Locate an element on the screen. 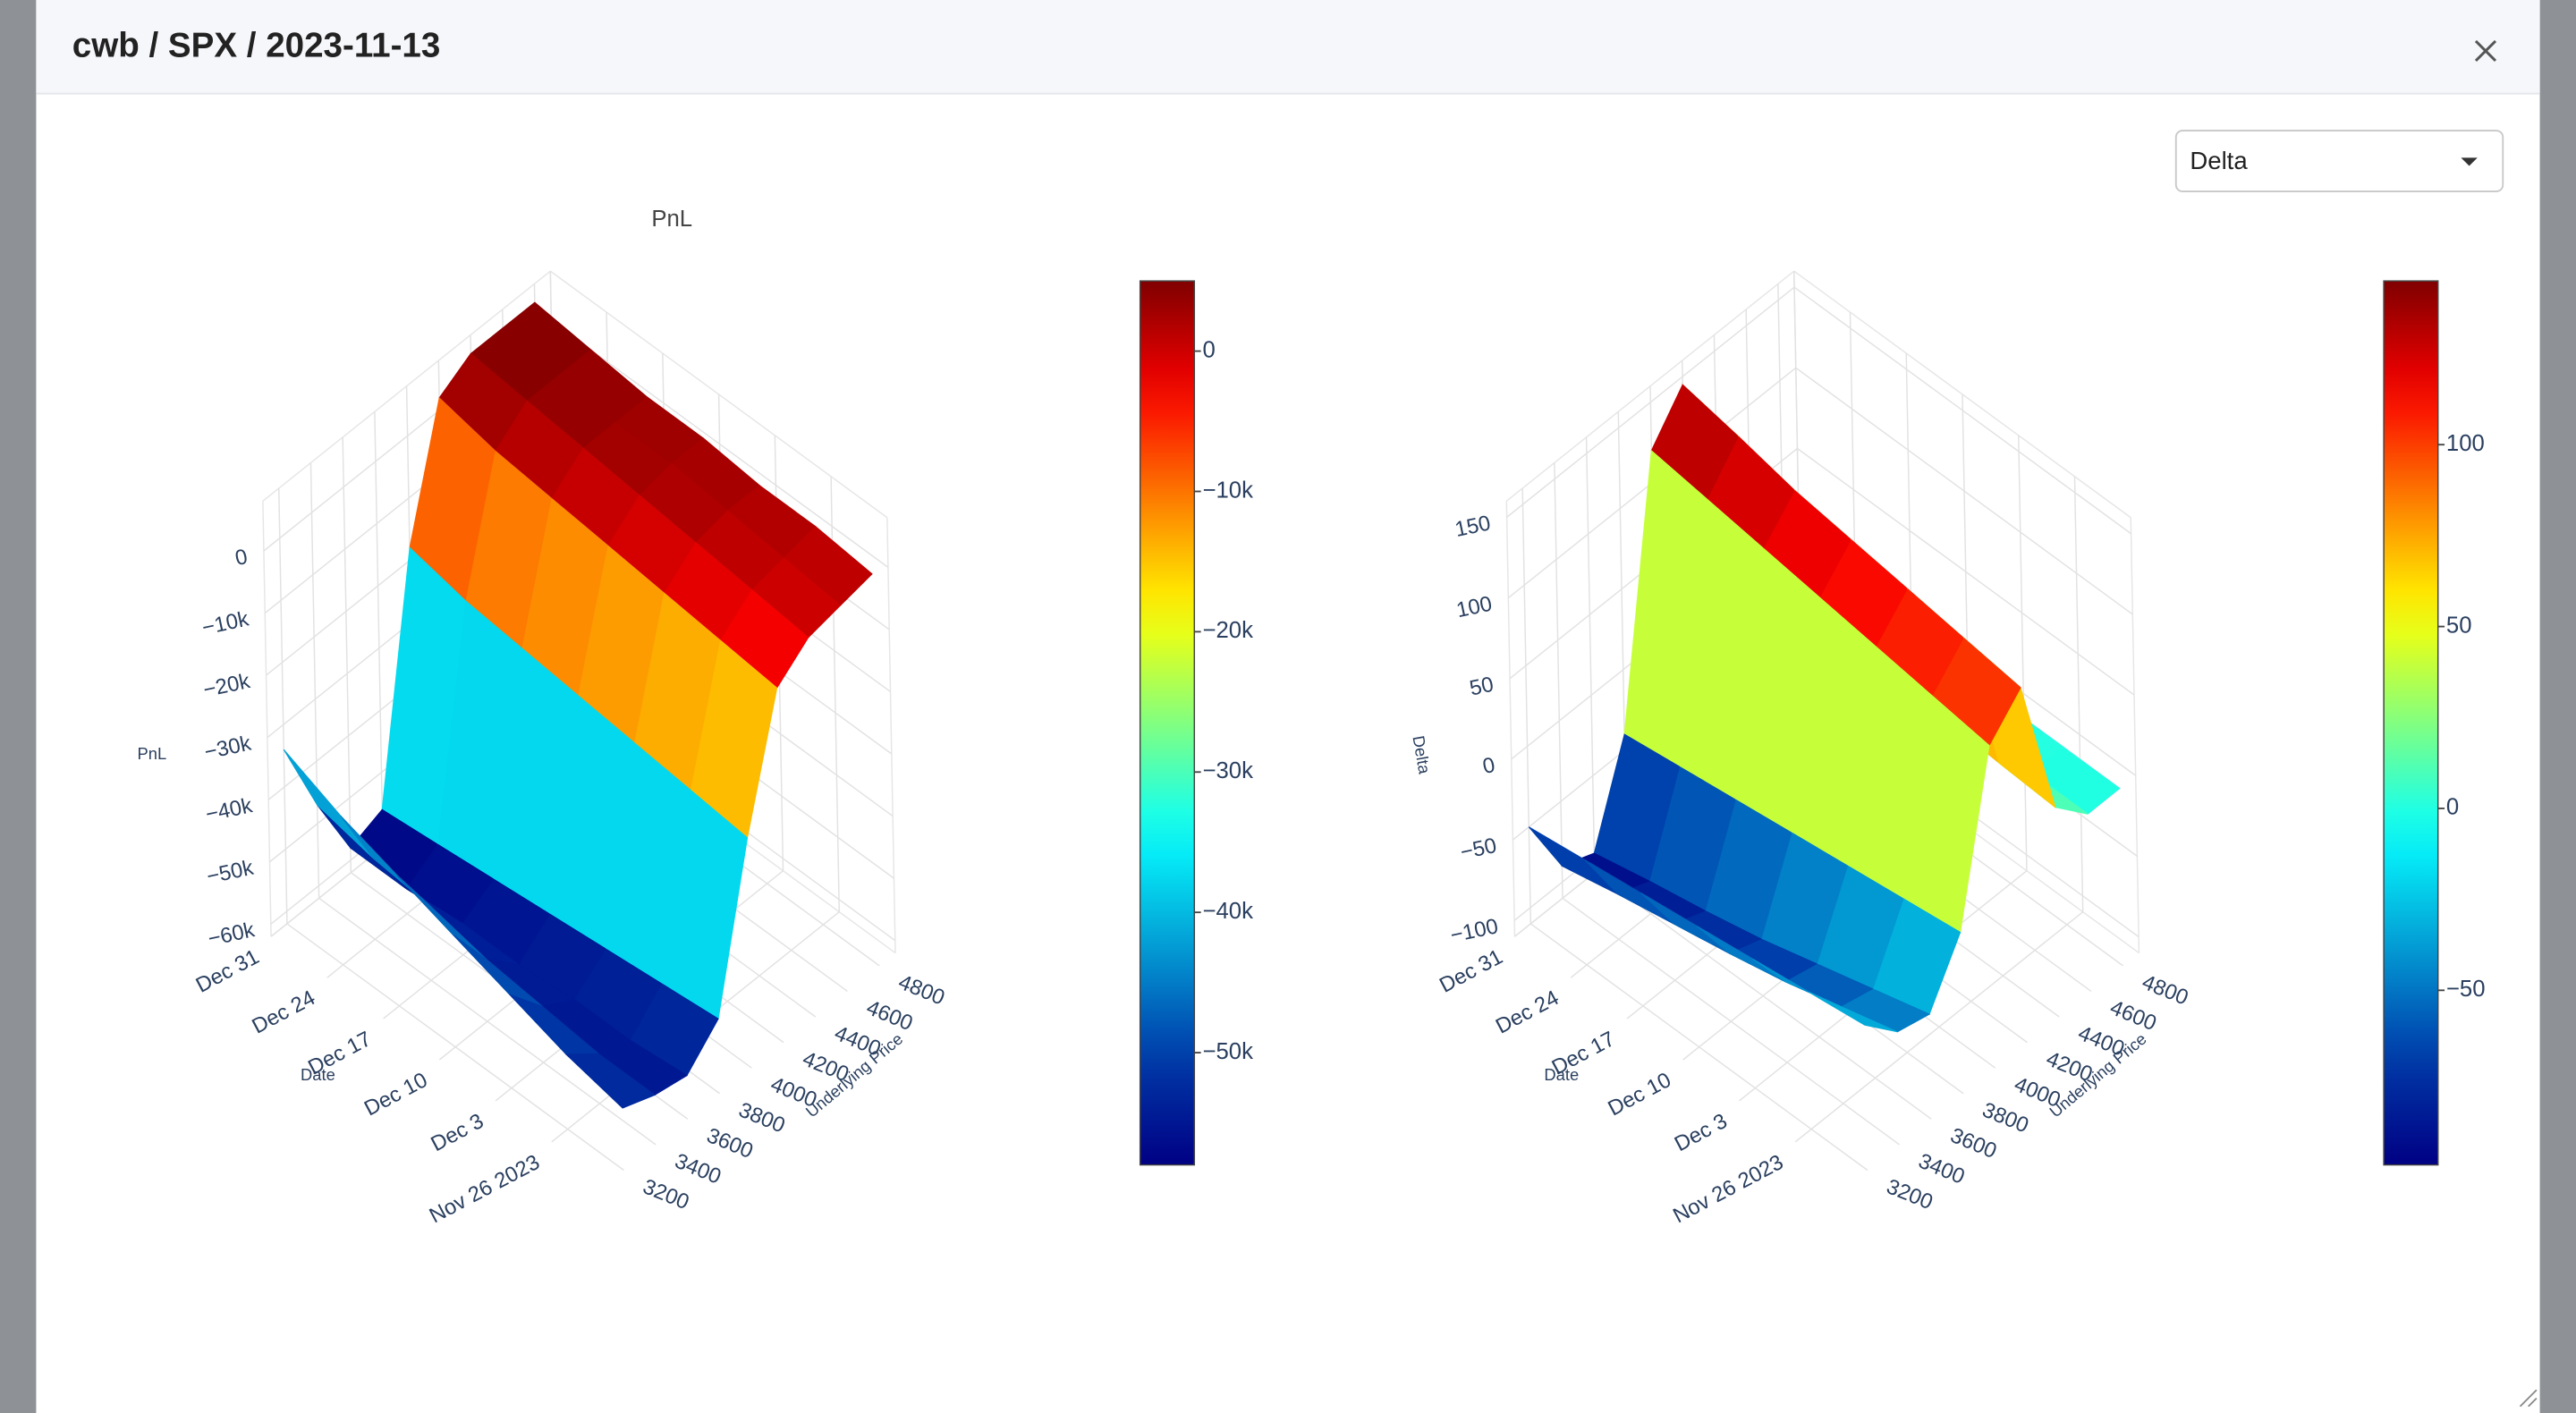 This screenshot has width=2576, height=1413. colorbar-tick-label: −50 is located at coordinates (2466, 989).